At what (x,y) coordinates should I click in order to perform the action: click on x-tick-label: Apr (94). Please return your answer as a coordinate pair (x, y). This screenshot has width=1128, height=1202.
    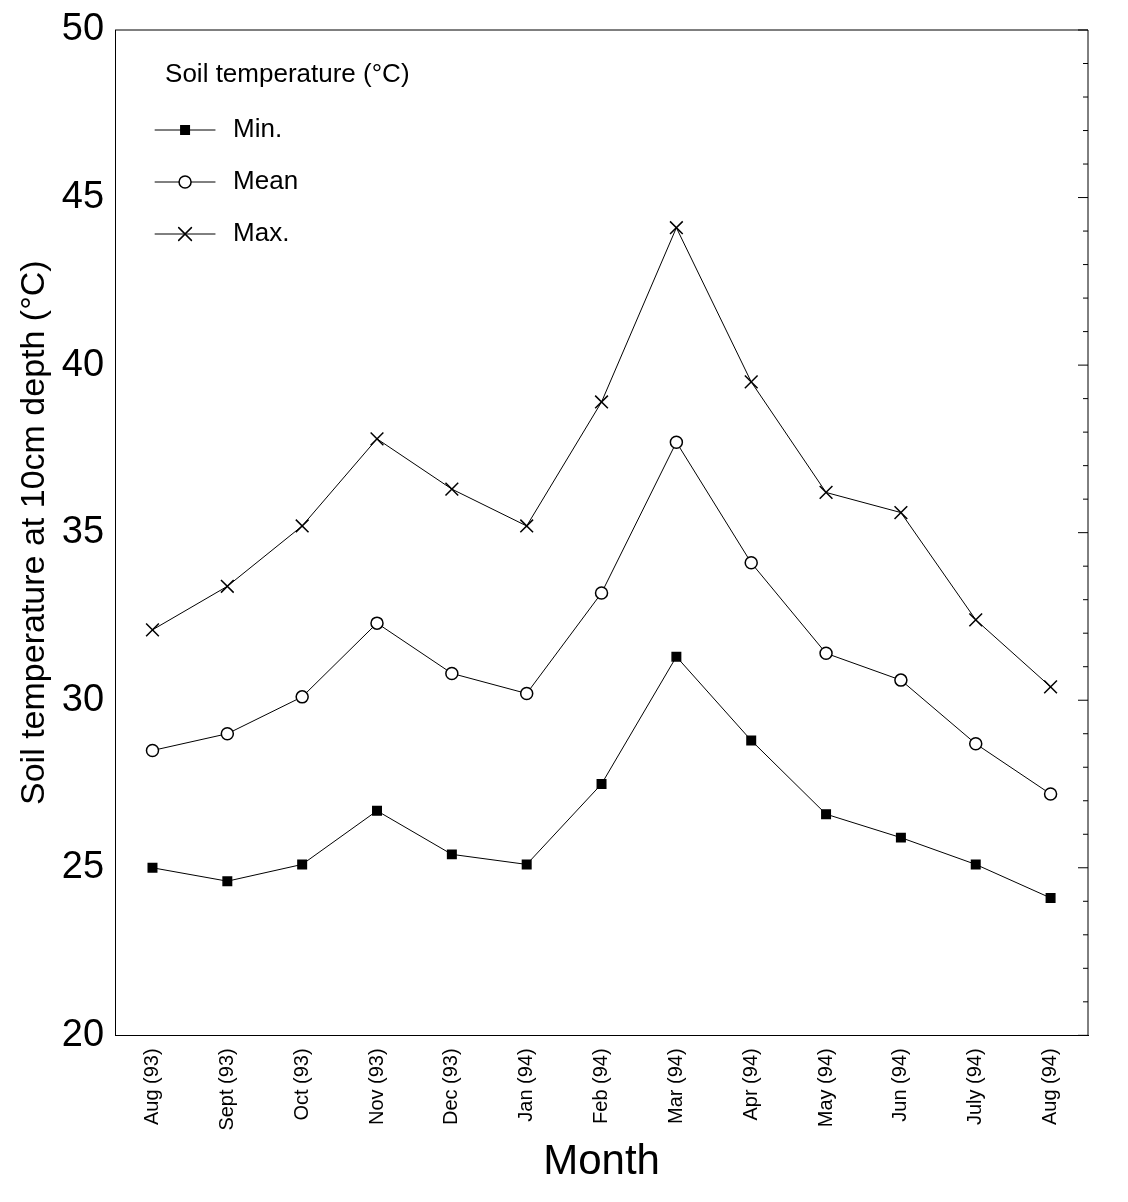
    Looking at the image, I should click on (749, 1084).